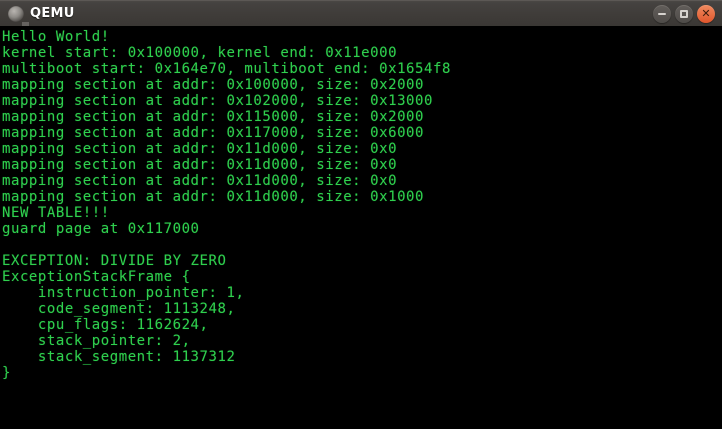 This screenshot has height=429, width=722. Describe the element at coordinates (25, 24) in the screenshot. I see `window-frame-artifact` at that location.